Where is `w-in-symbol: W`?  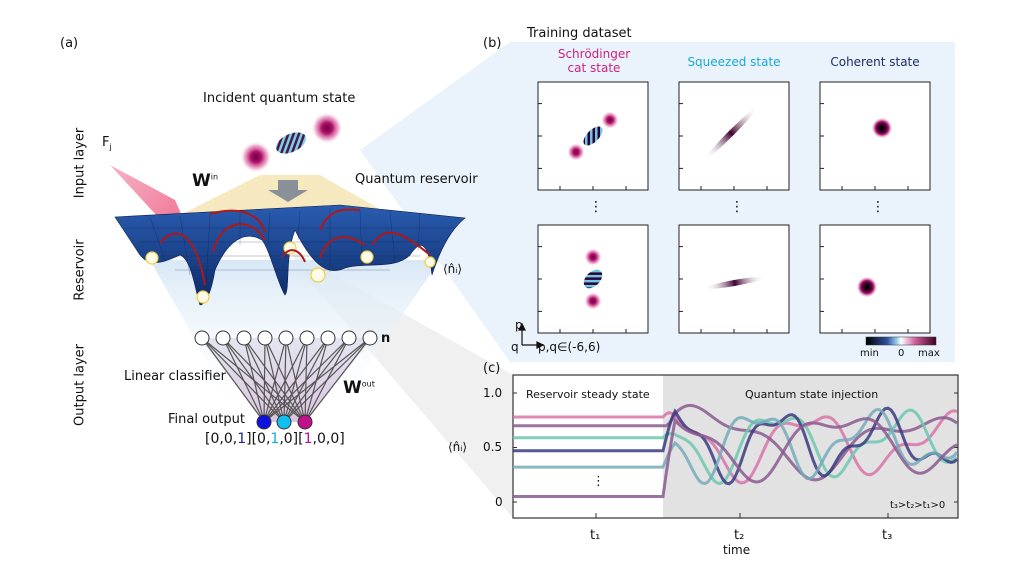
w-in-symbol: W is located at coordinates (201, 181).